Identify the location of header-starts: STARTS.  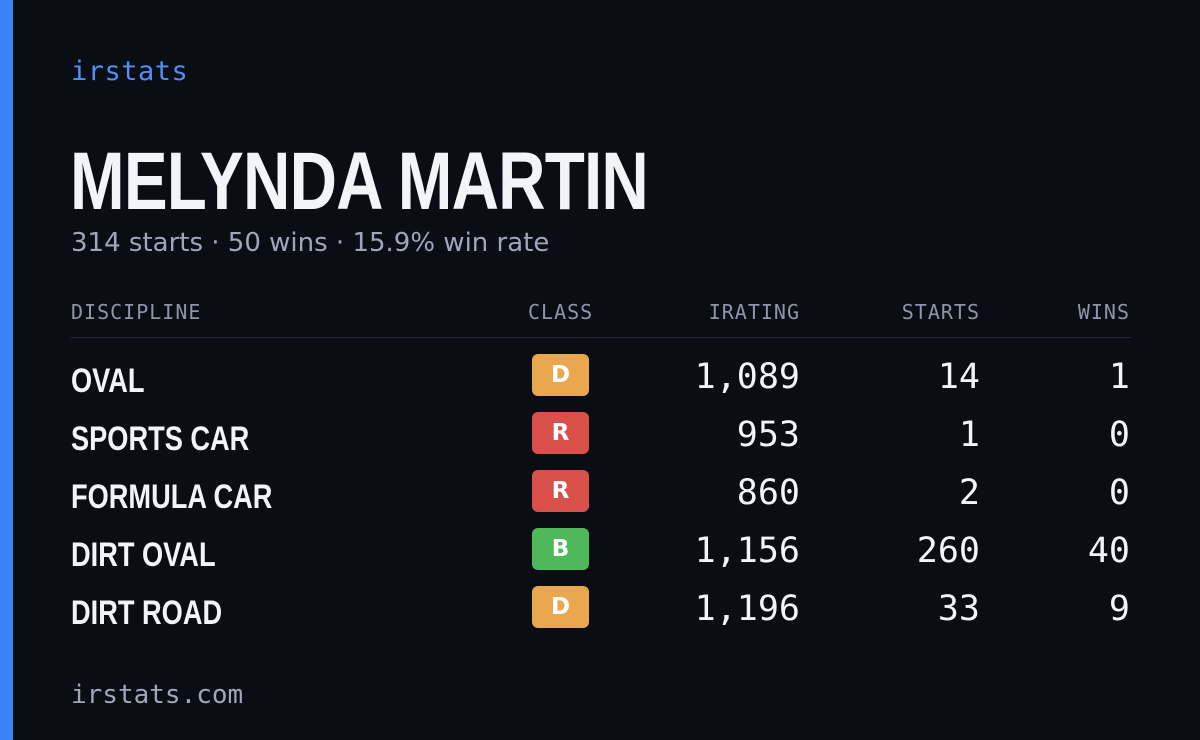
(940, 312).